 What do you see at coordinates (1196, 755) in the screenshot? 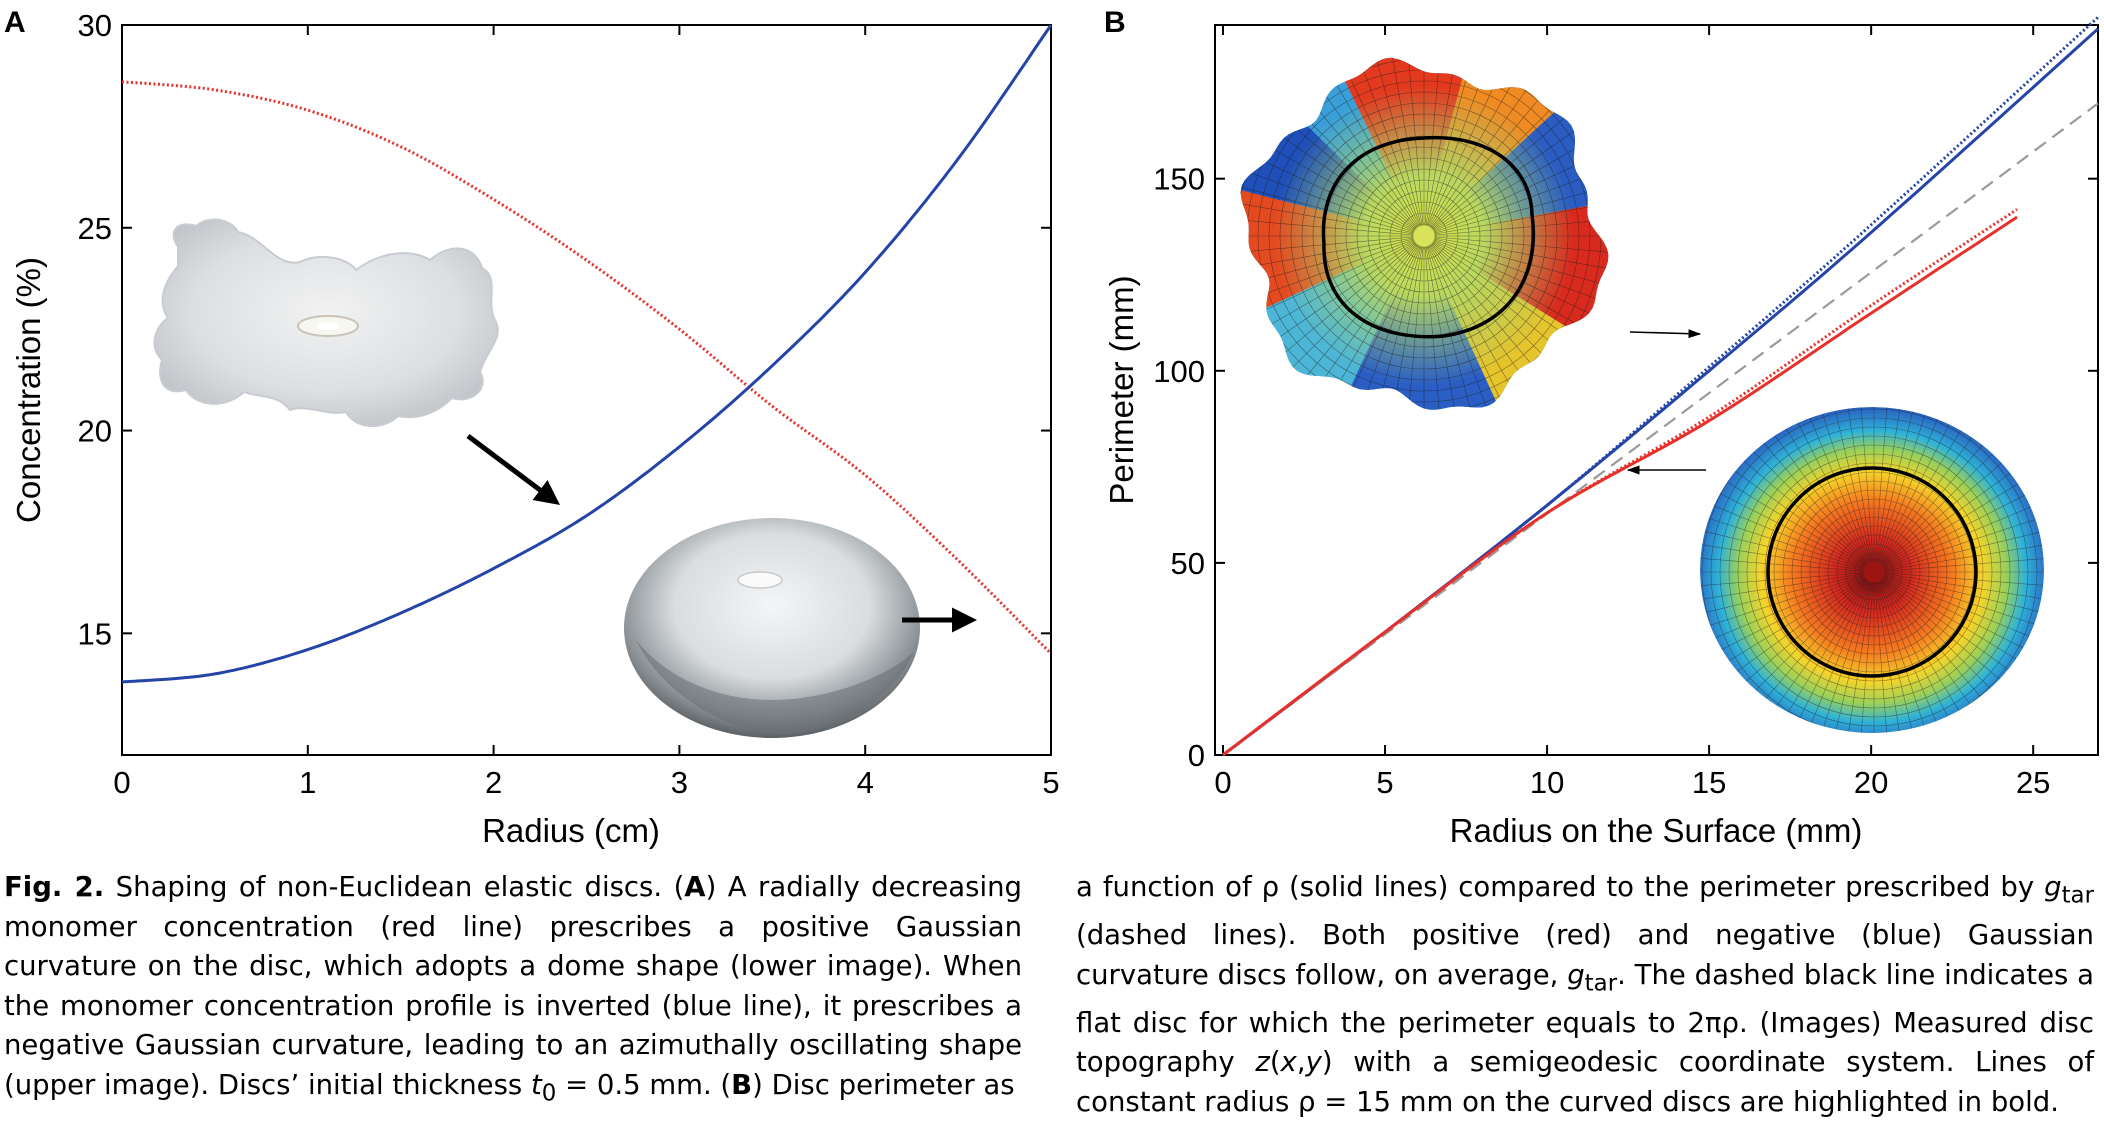
I see `panel-b-ytick-label: 0` at bounding box center [1196, 755].